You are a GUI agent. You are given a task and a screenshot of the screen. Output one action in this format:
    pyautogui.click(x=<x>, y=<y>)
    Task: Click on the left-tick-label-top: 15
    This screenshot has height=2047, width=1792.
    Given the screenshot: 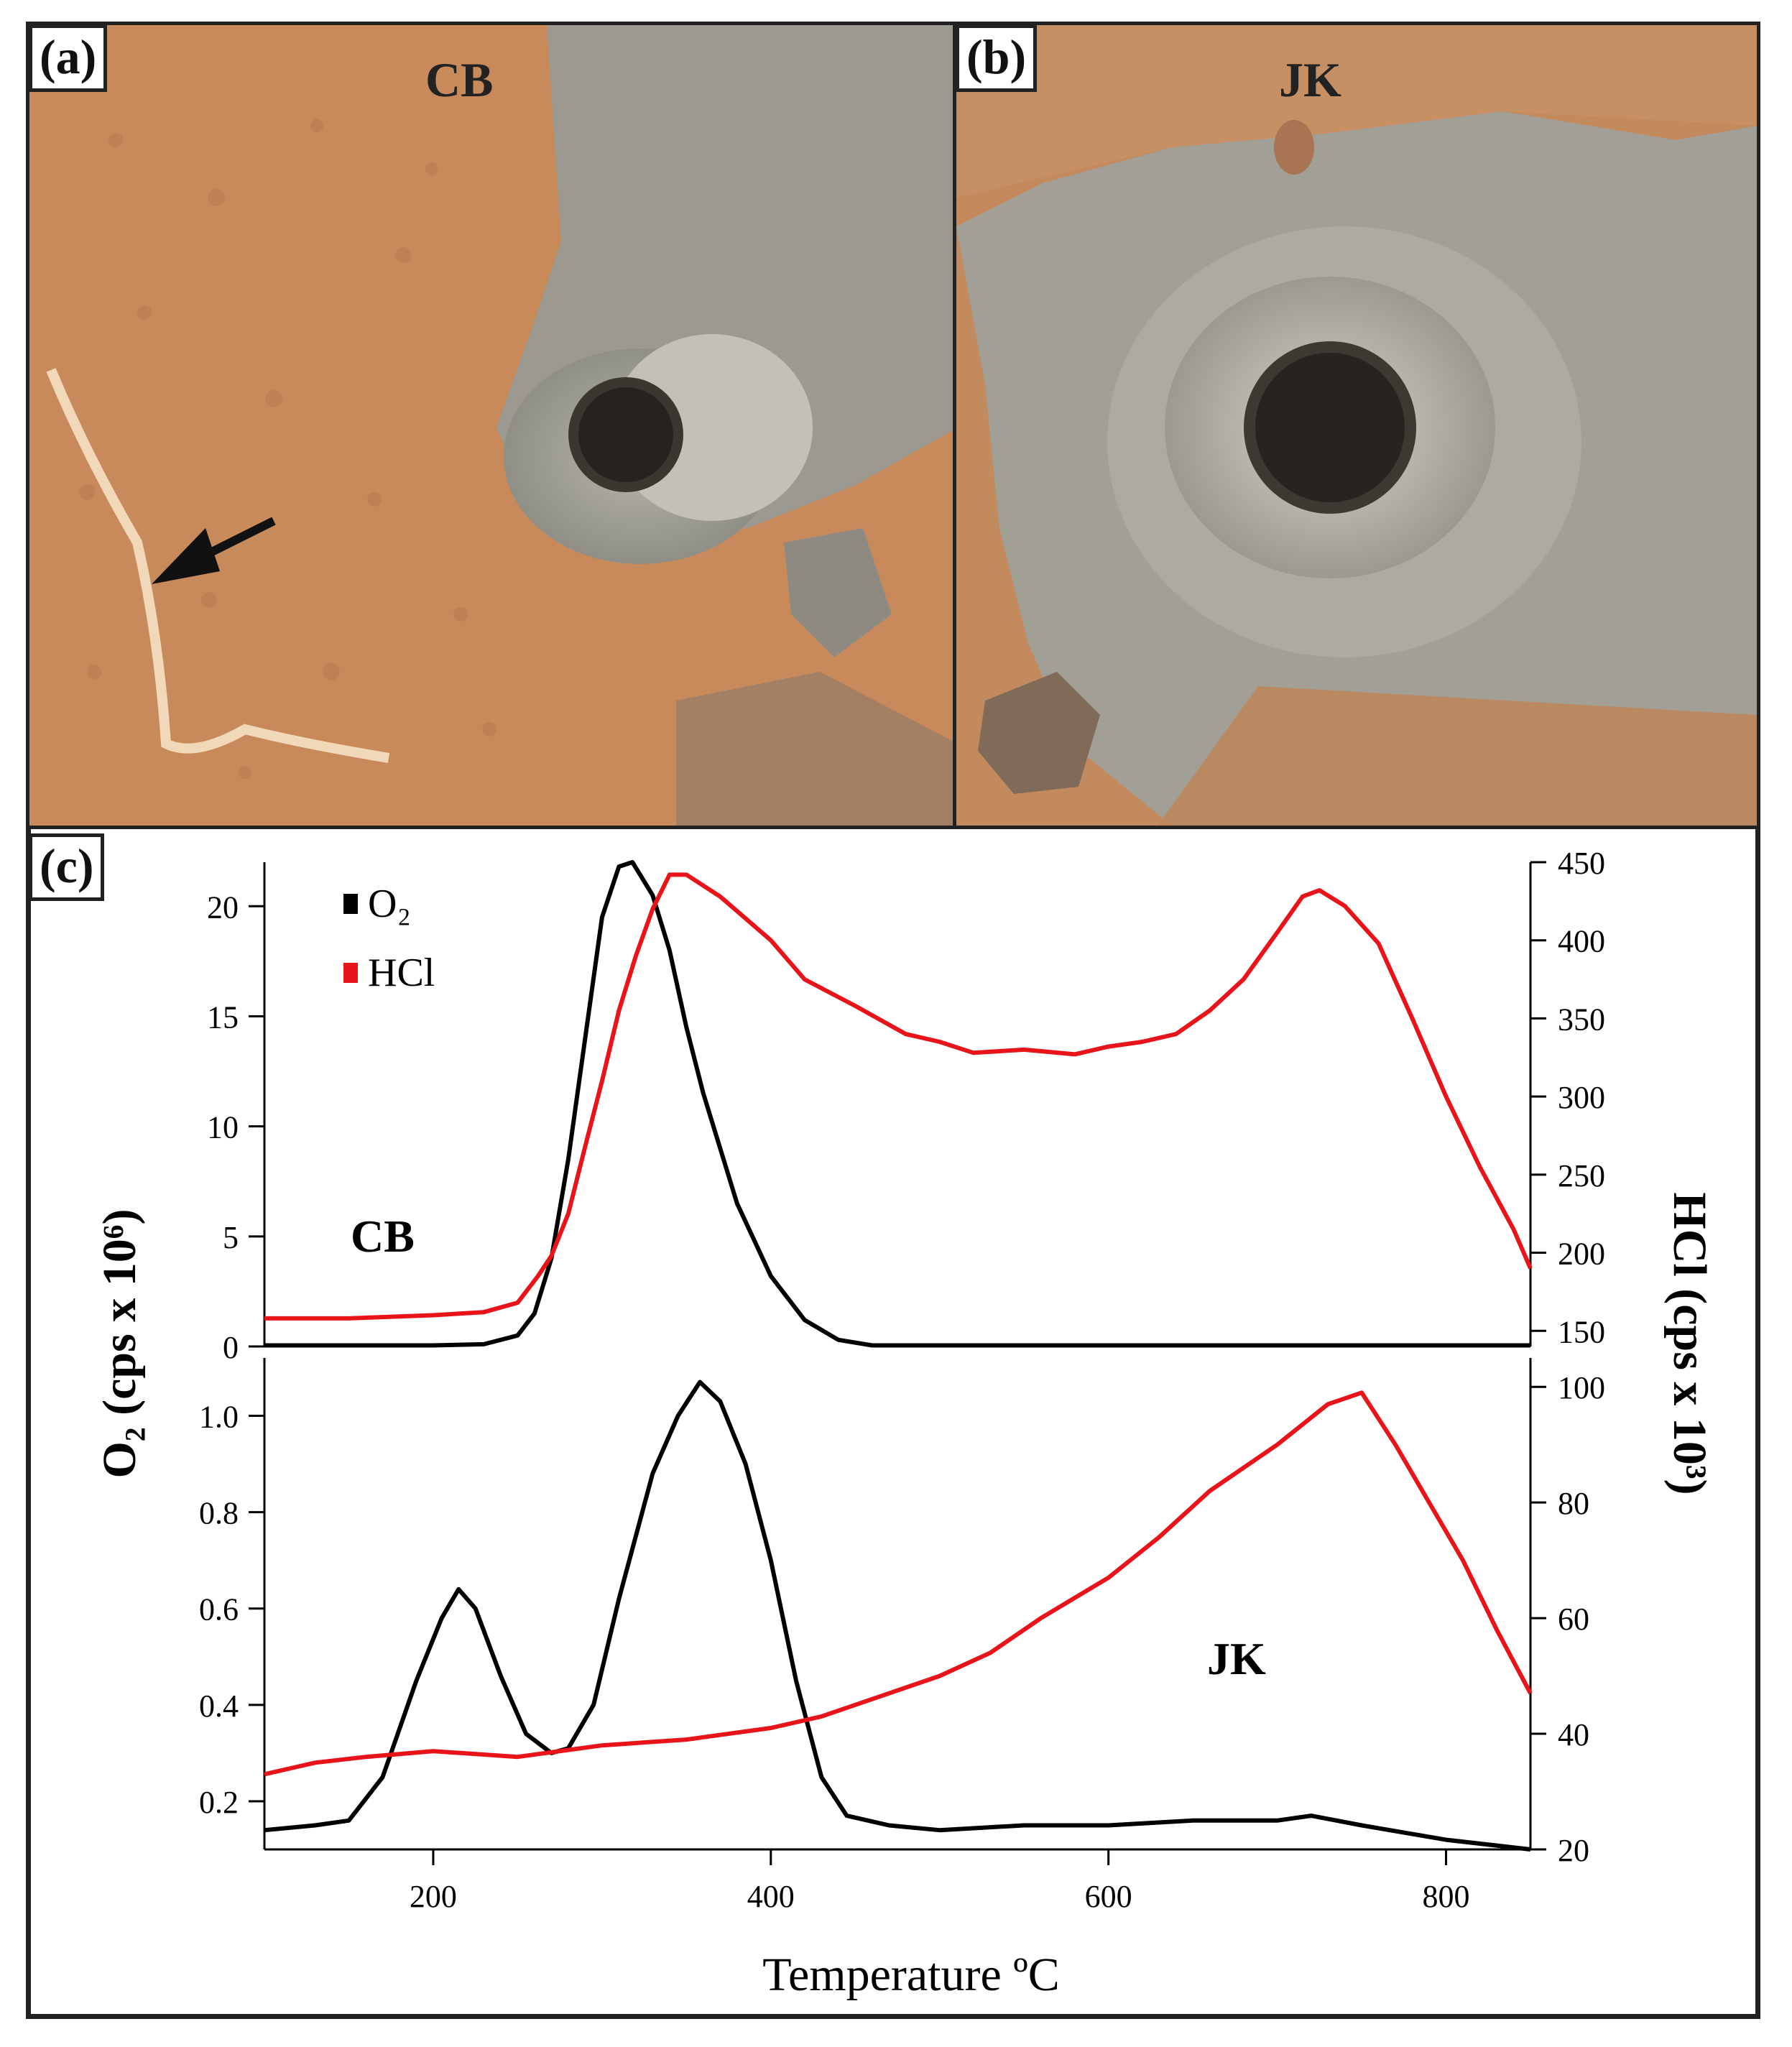 What is the action you would take?
    pyautogui.click(x=223, y=1017)
    